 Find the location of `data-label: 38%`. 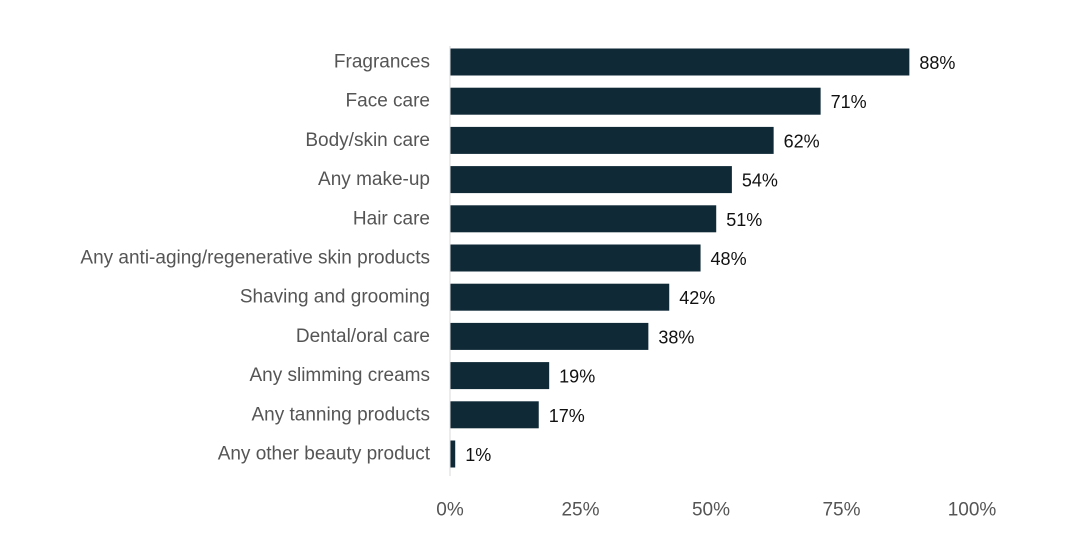

data-label: 38% is located at coordinates (676, 337).